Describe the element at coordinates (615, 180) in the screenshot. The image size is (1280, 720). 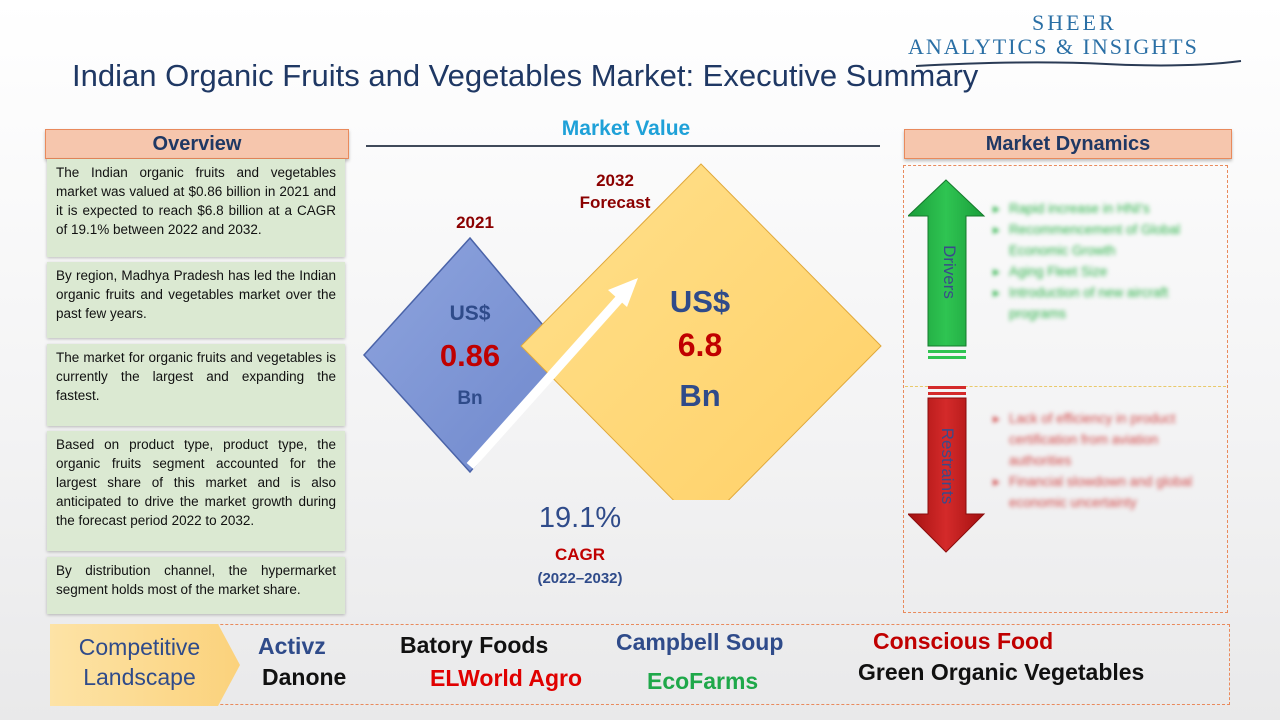
I see `year-2032-text: 2032` at that location.